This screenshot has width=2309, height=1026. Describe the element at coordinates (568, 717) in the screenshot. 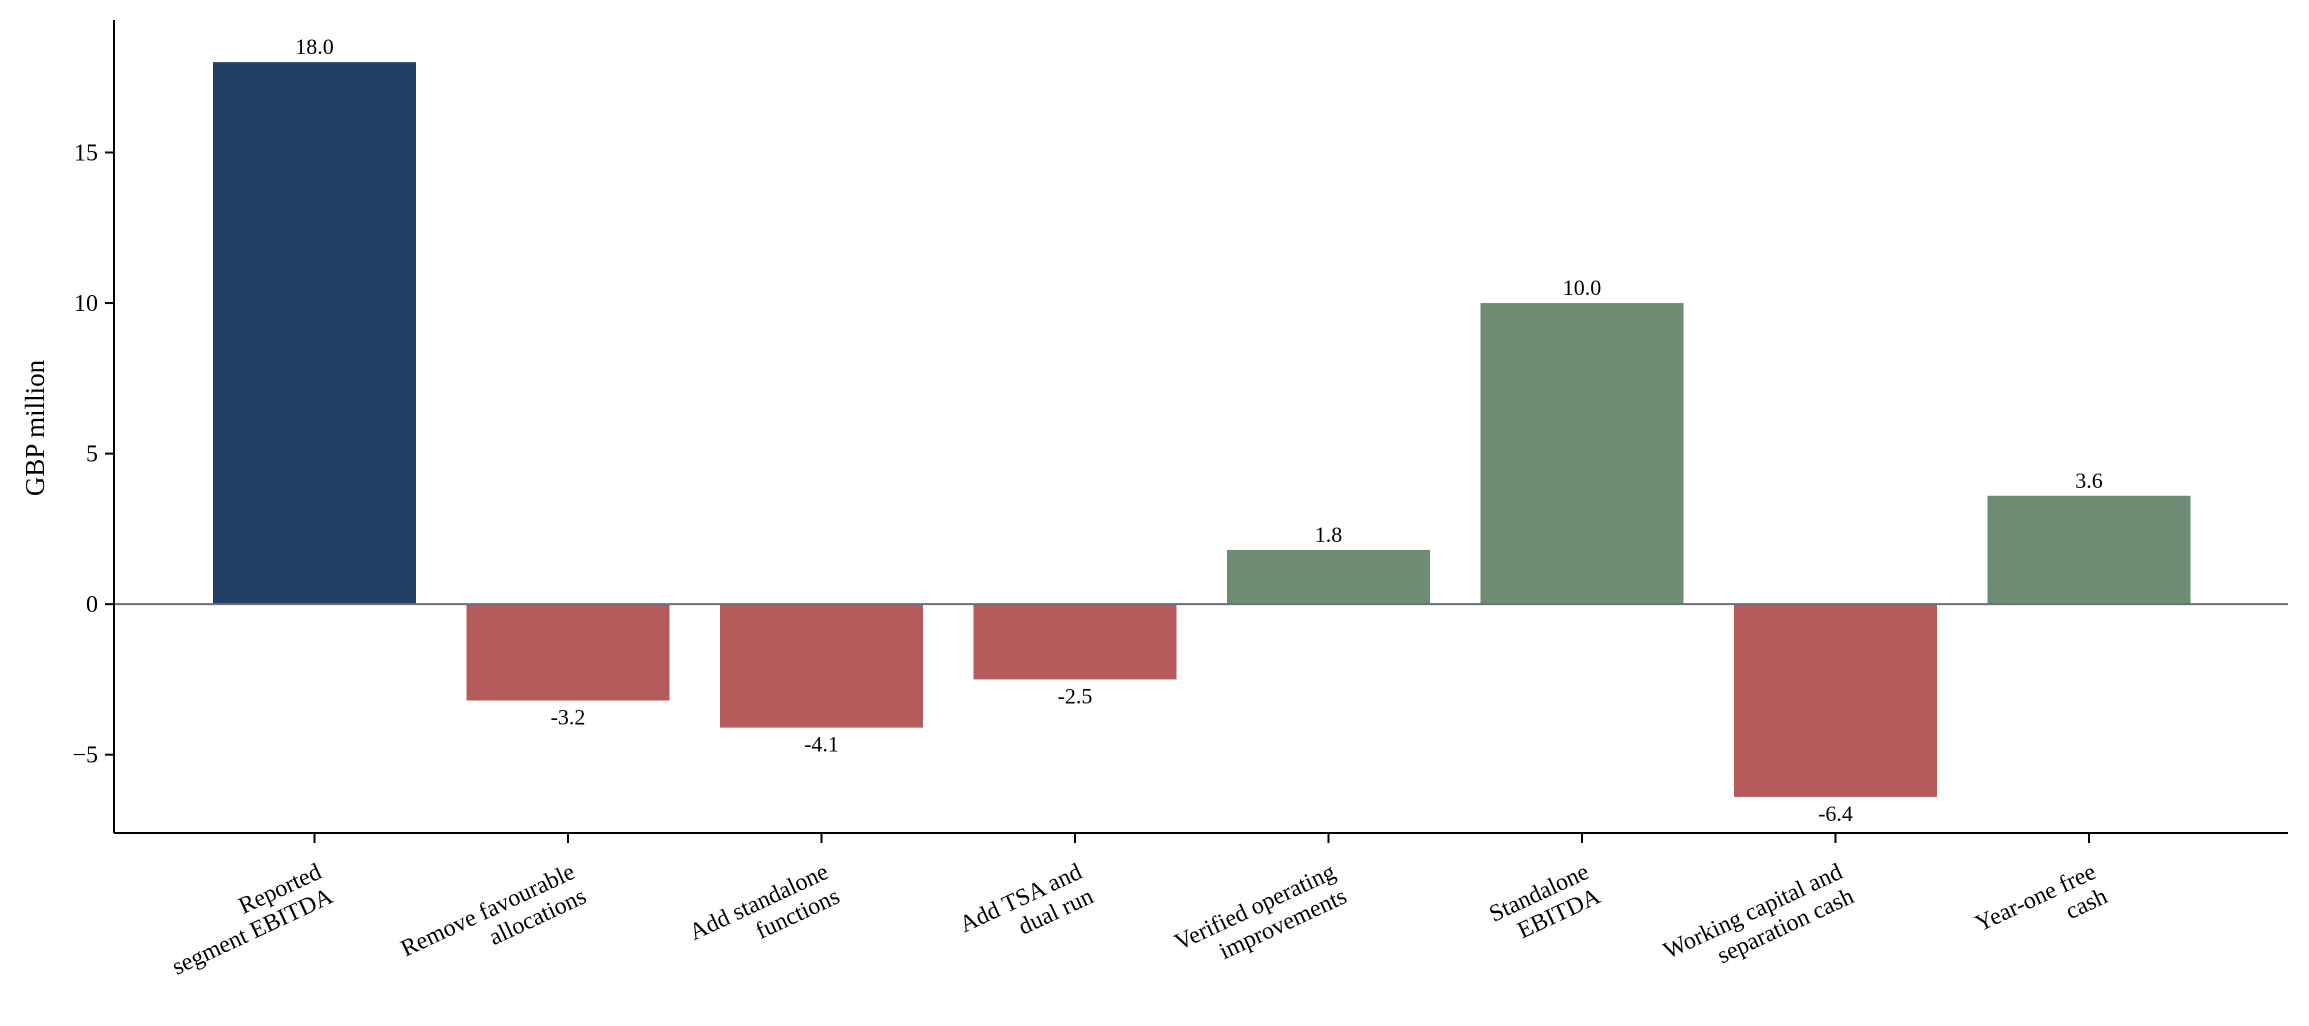

I see `data-label-2: -3.2` at that location.